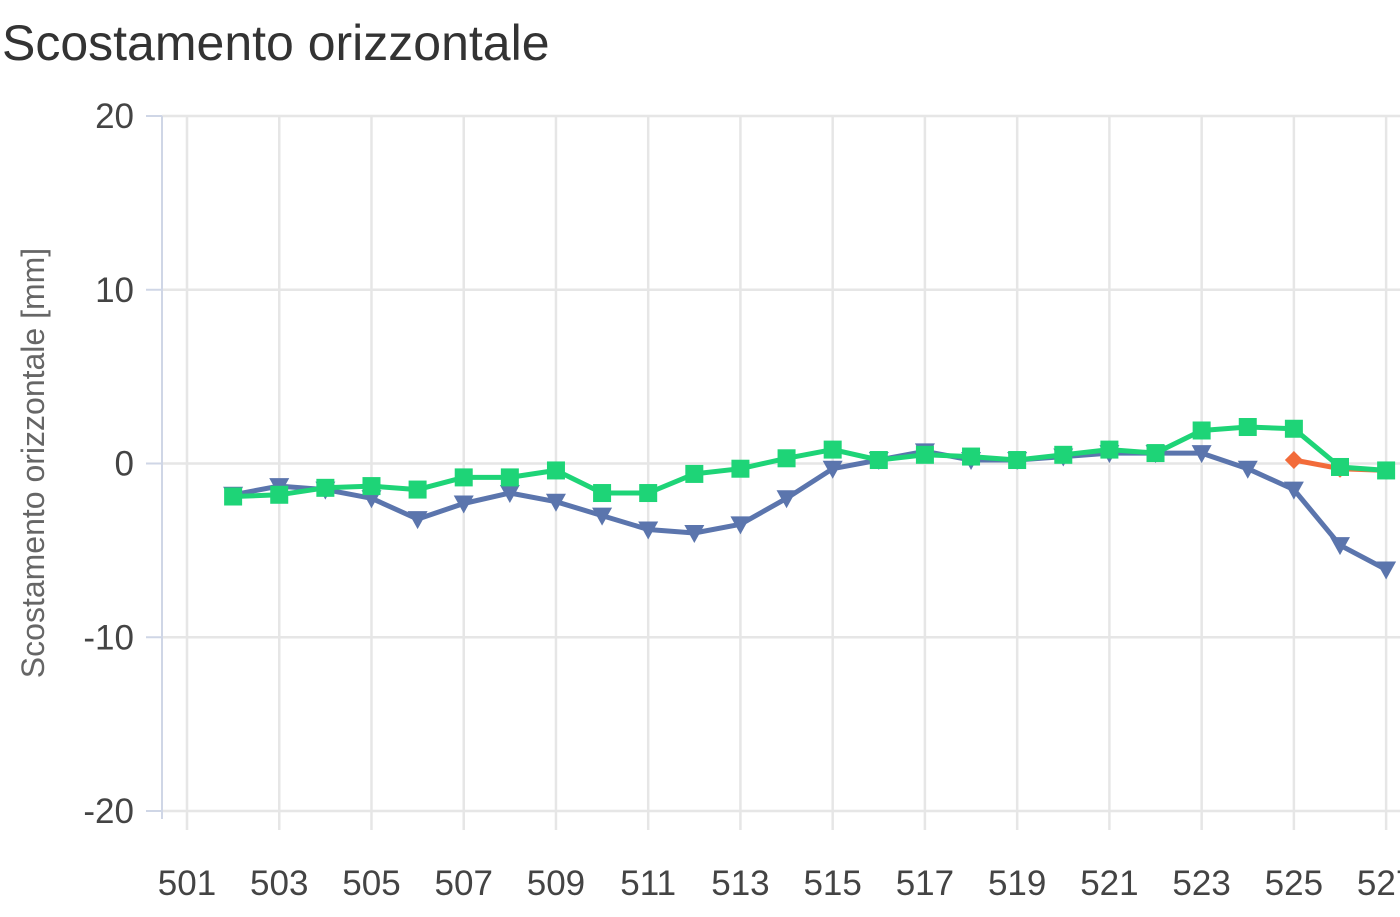  I want to click on x-tick-label: 519, so click(1017, 883).